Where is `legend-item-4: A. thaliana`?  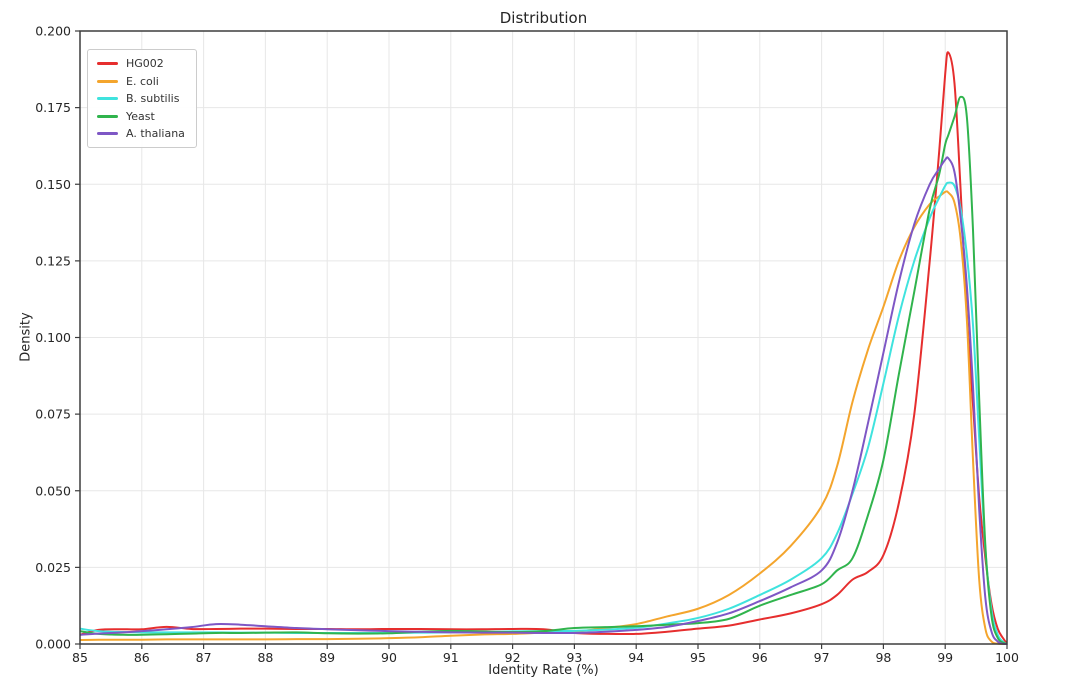
legend-item-4: A. thaliana is located at coordinates (141, 133).